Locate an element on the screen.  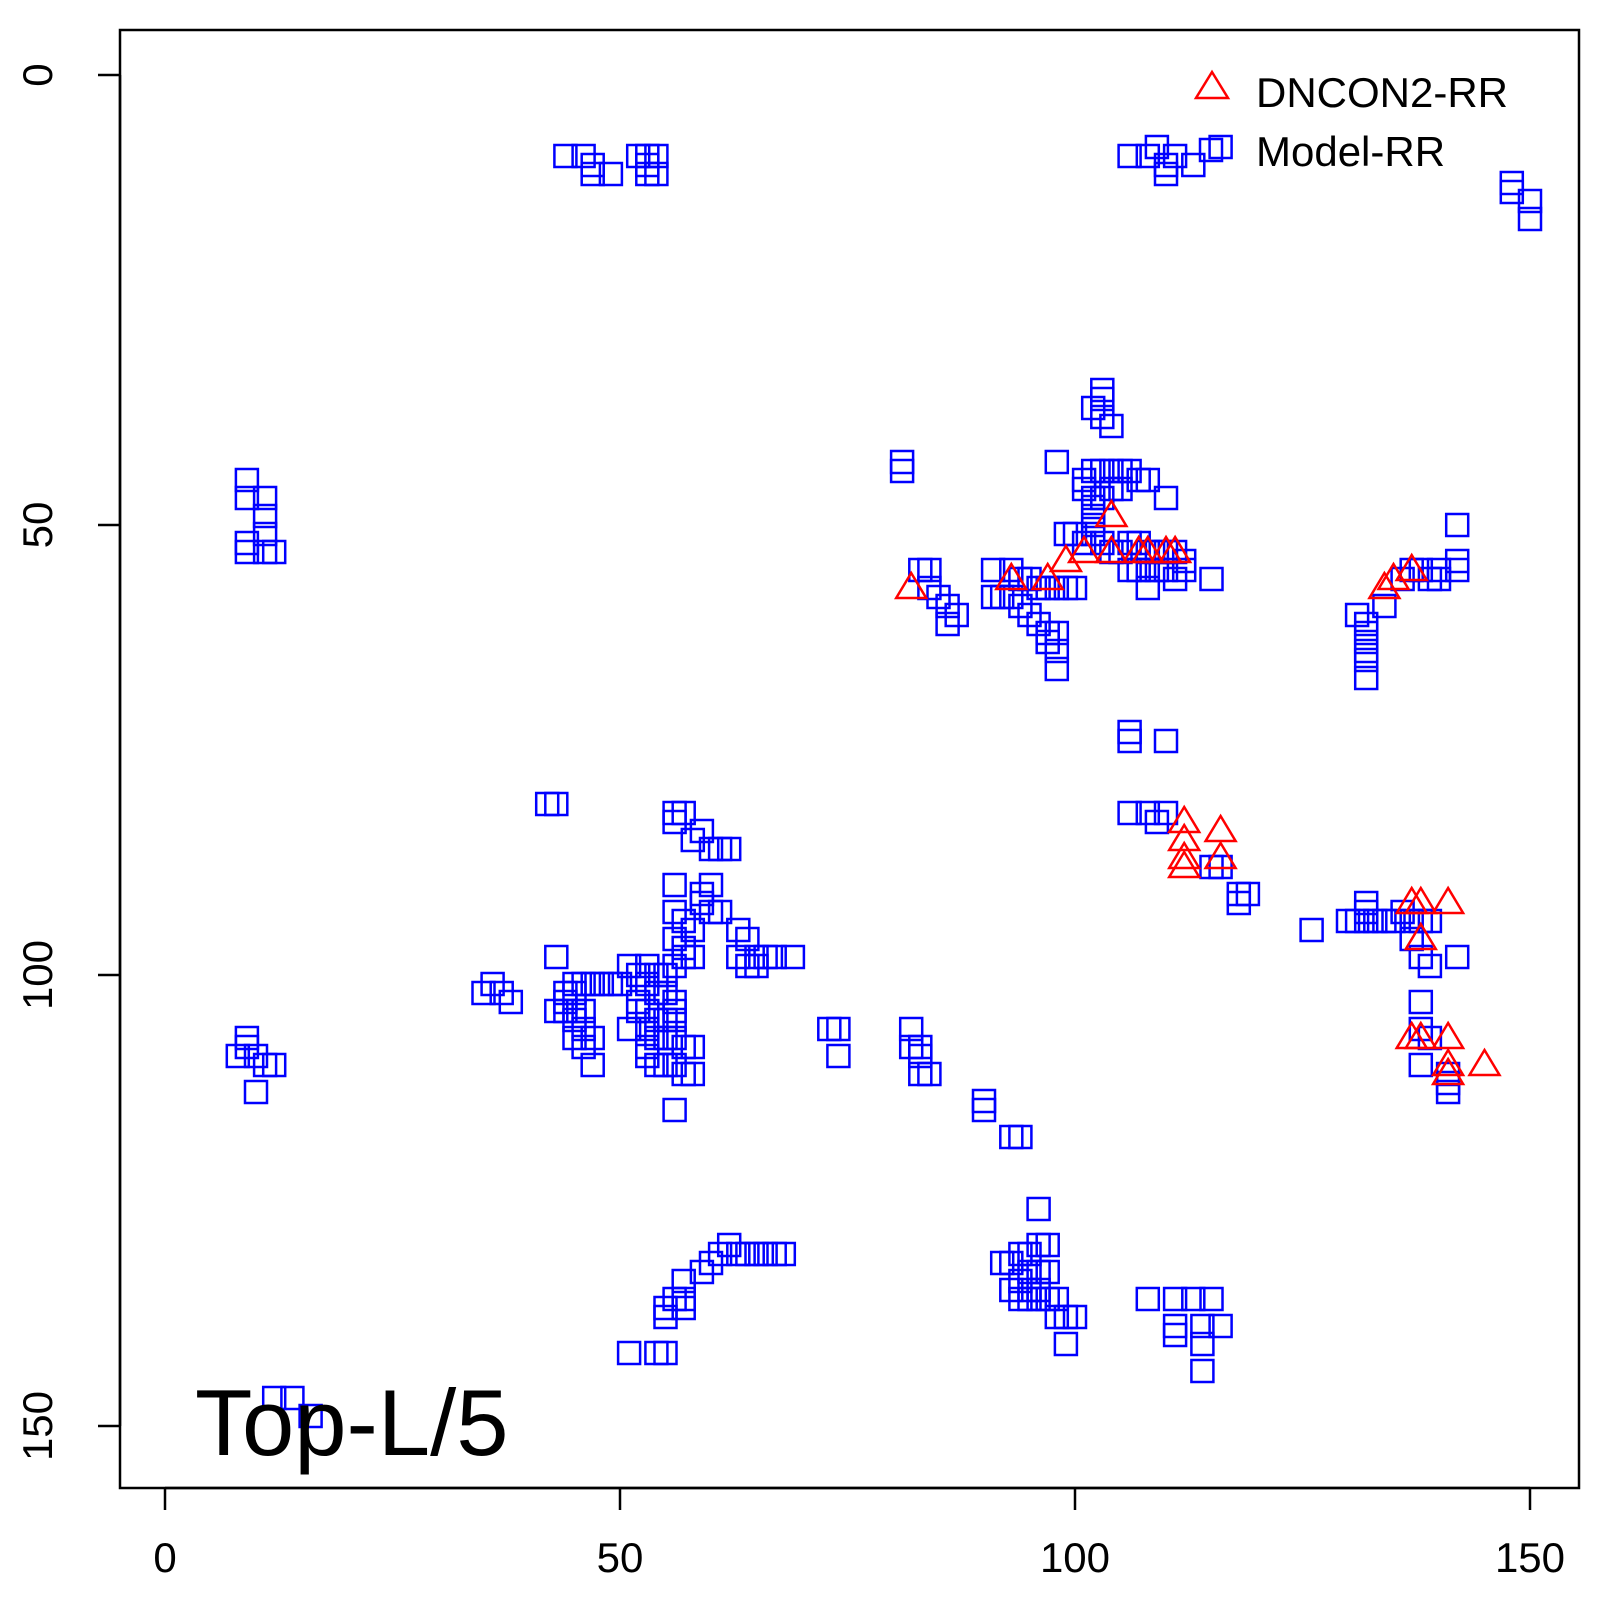
legend-label-model: Model-RR is located at coordinates (1350, 151).